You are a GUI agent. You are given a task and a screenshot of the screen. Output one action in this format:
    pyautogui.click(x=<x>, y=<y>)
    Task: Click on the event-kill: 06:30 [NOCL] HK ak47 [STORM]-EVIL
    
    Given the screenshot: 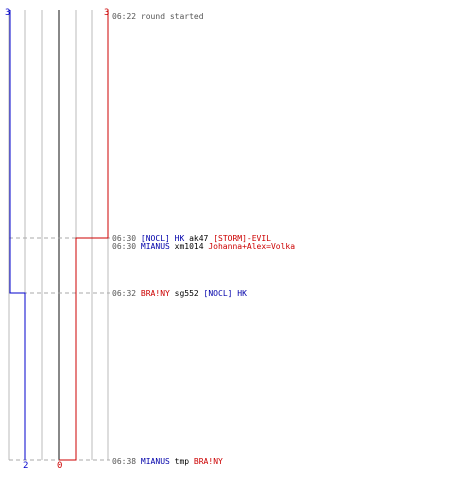 What is the action you would take?
    pyautogui.click(x=191, y=238)
    